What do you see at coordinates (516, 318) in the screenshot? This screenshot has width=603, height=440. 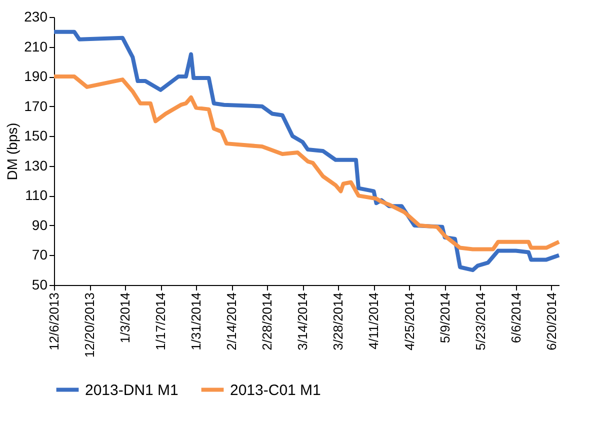 I see `x-tick-label: 6/6/2014` at bounding box center [516, 318].